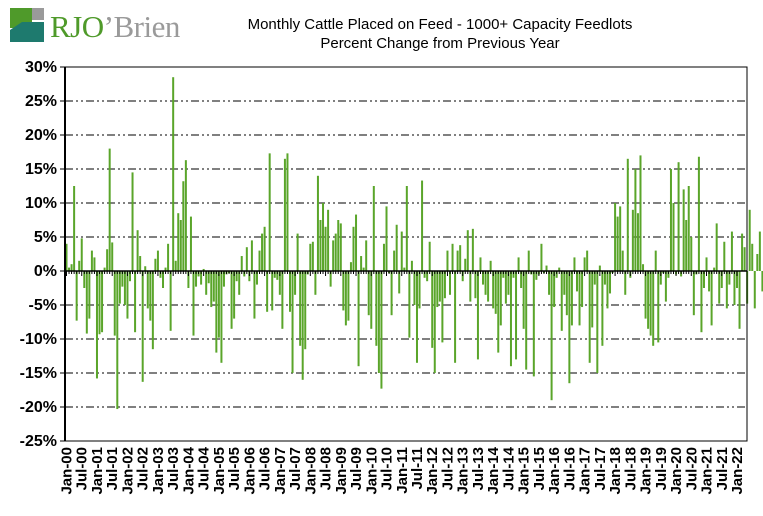 The width and height of the screenshot is (763, 516). Describe the element at coordinates (508, 468) in the screenshot. I see `x-tick-label: Jul-14` at that location.